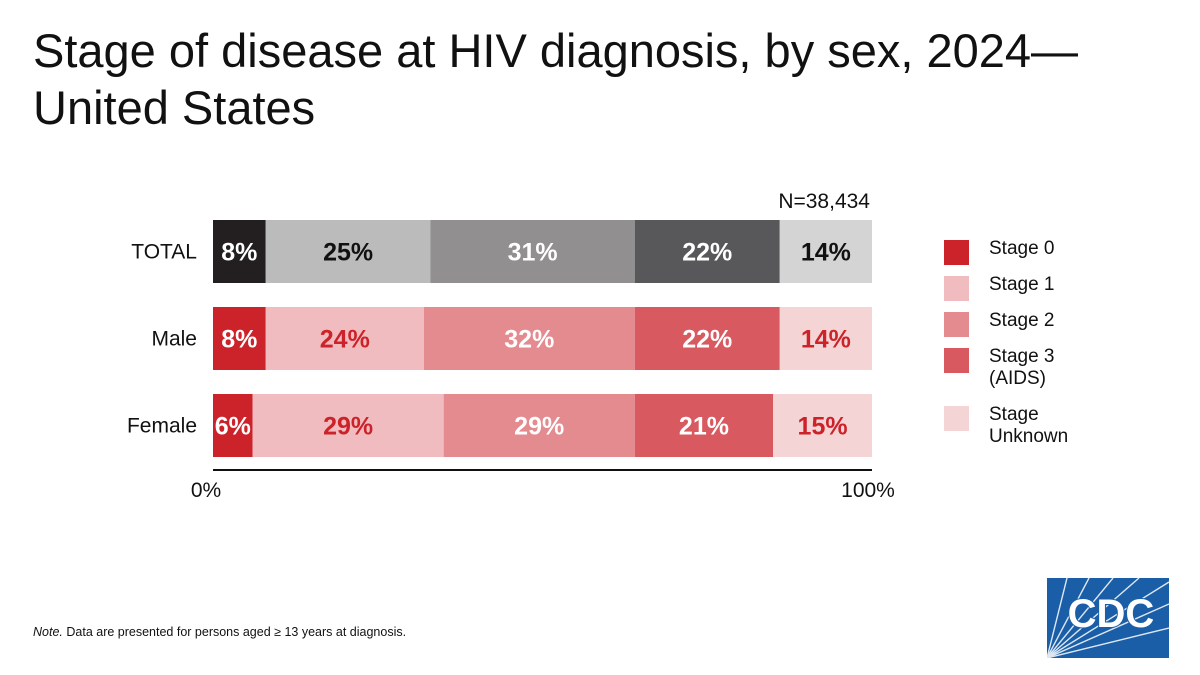 This screenshot has height=675, width=1200. I want to click on legend-item-stage-3: Stage 3 (AIDS), so click(1054, 375).